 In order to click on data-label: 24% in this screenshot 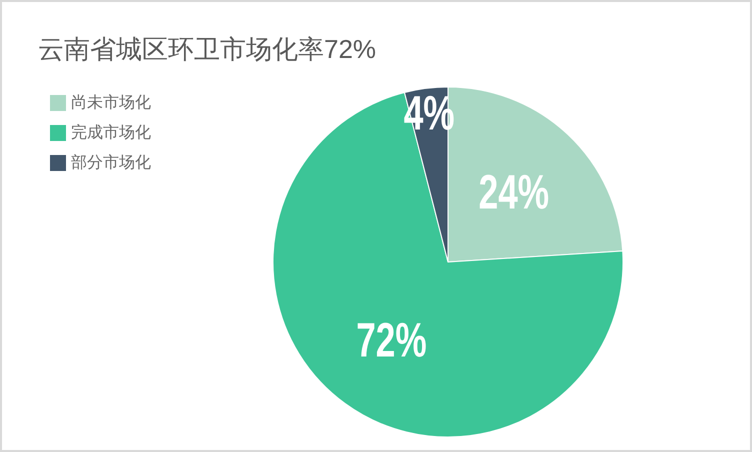, I will do `click(514, 191)`.